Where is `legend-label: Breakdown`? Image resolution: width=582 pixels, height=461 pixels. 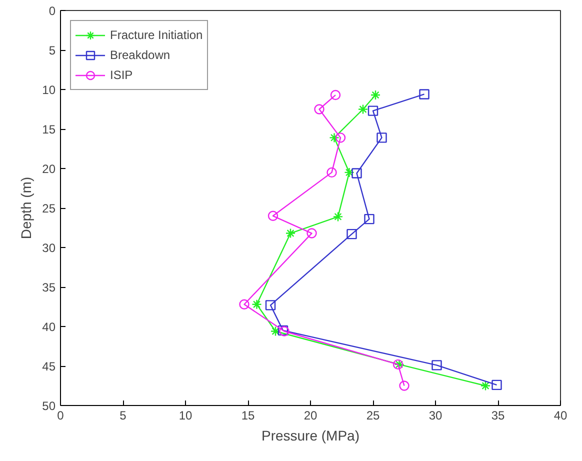
legend-label: Breakdown is located at coordinates (140, 55).